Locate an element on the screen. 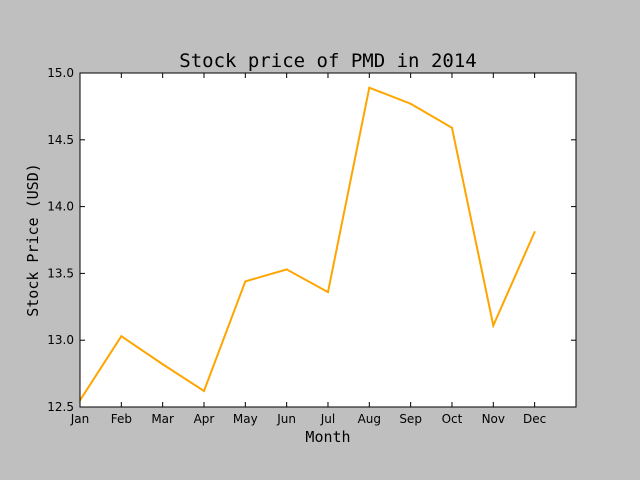  y-axis-label: Stock Price (USD) is located at coordinates (33, 240).